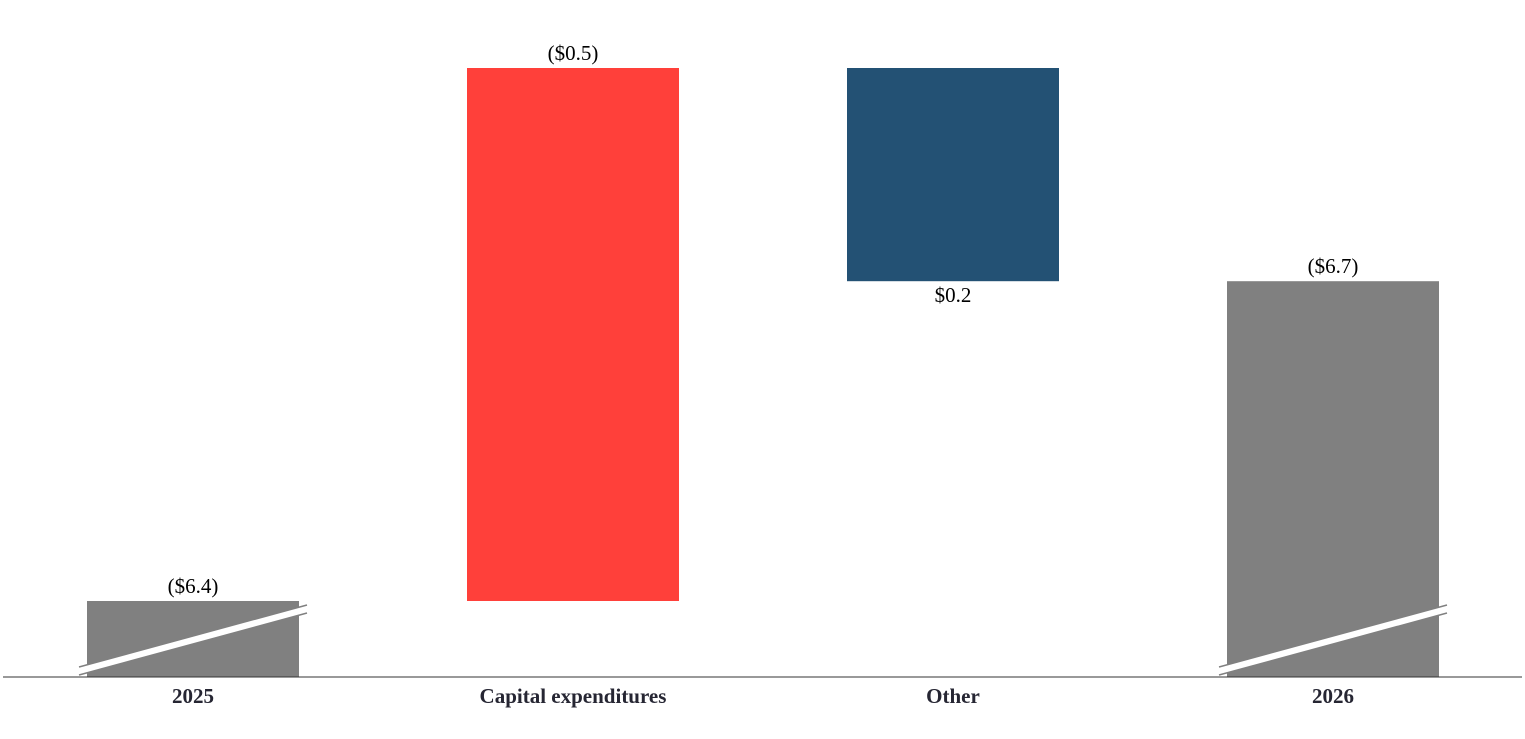  What do you see at coordinates (1333, 266) in the screenshot?
I see `data-label: ($6.7)` at bounding box center [1333, 266].